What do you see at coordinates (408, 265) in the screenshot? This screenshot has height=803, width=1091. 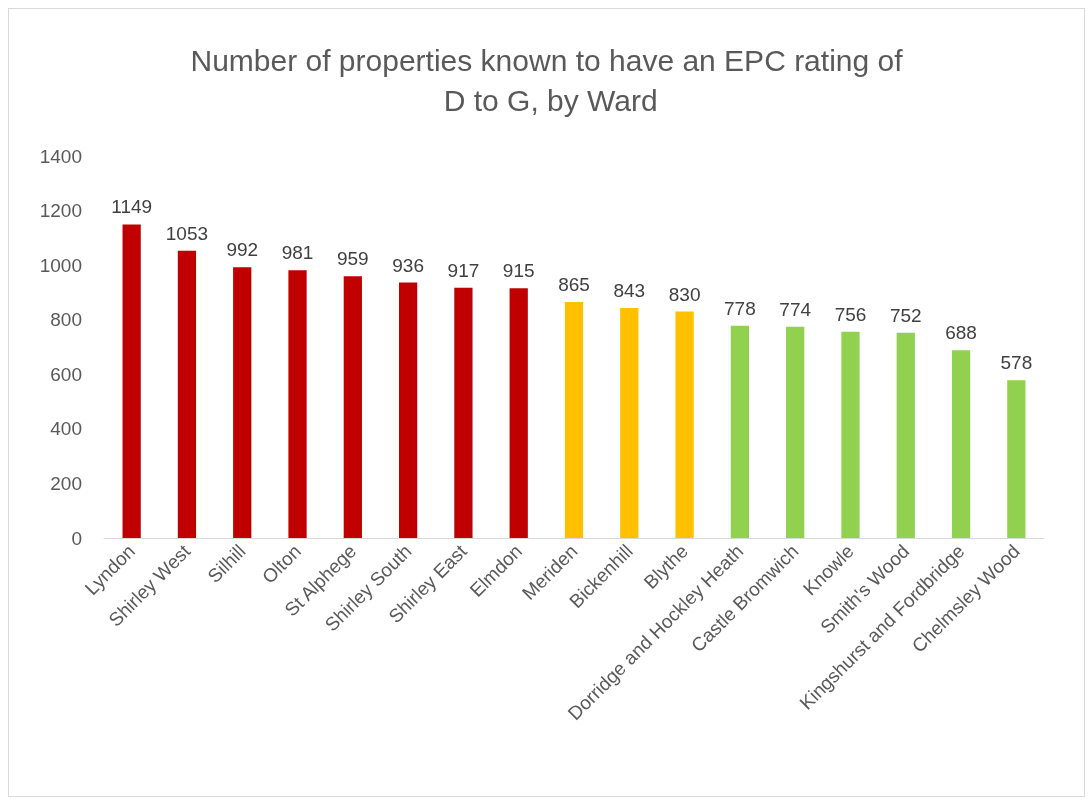 I see `data-label: 936` at bounding box center [408, 265].